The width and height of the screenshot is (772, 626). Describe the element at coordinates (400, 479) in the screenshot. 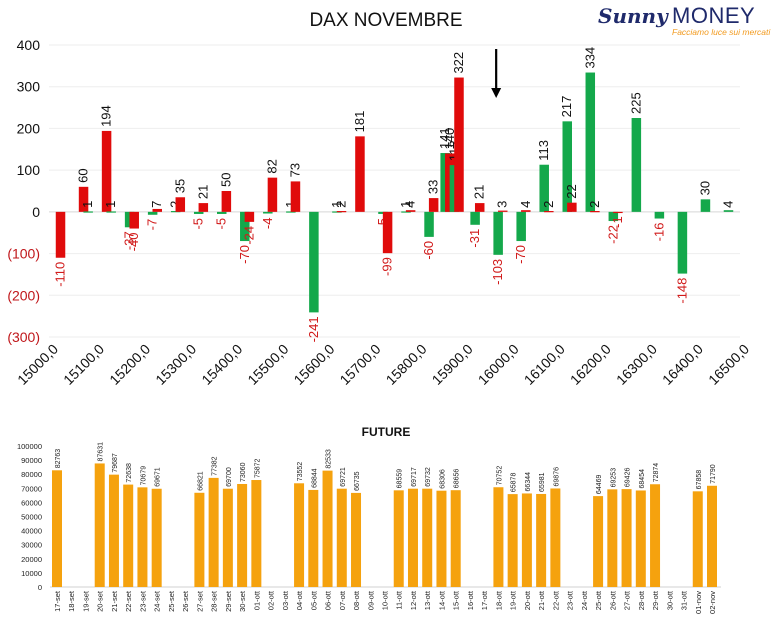

I see `future-bar-value-label: 68559` at that location.